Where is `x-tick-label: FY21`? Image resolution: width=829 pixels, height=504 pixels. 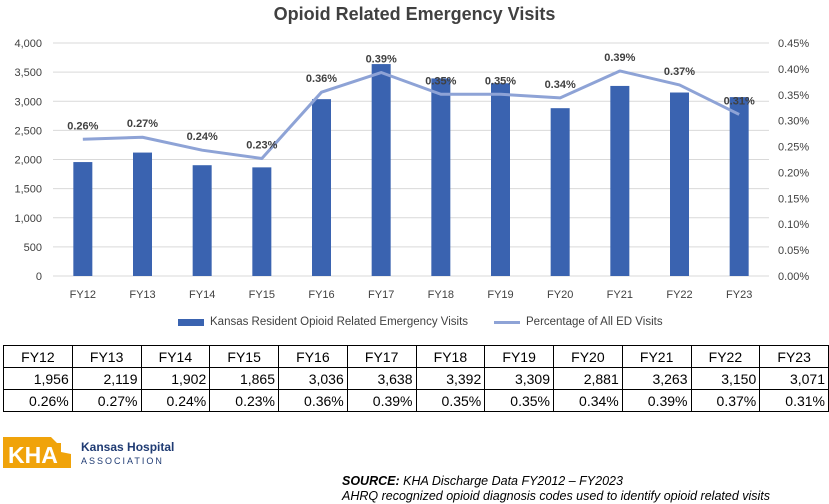
x-tick-label: FY21 is located at coordinates (620, 295).